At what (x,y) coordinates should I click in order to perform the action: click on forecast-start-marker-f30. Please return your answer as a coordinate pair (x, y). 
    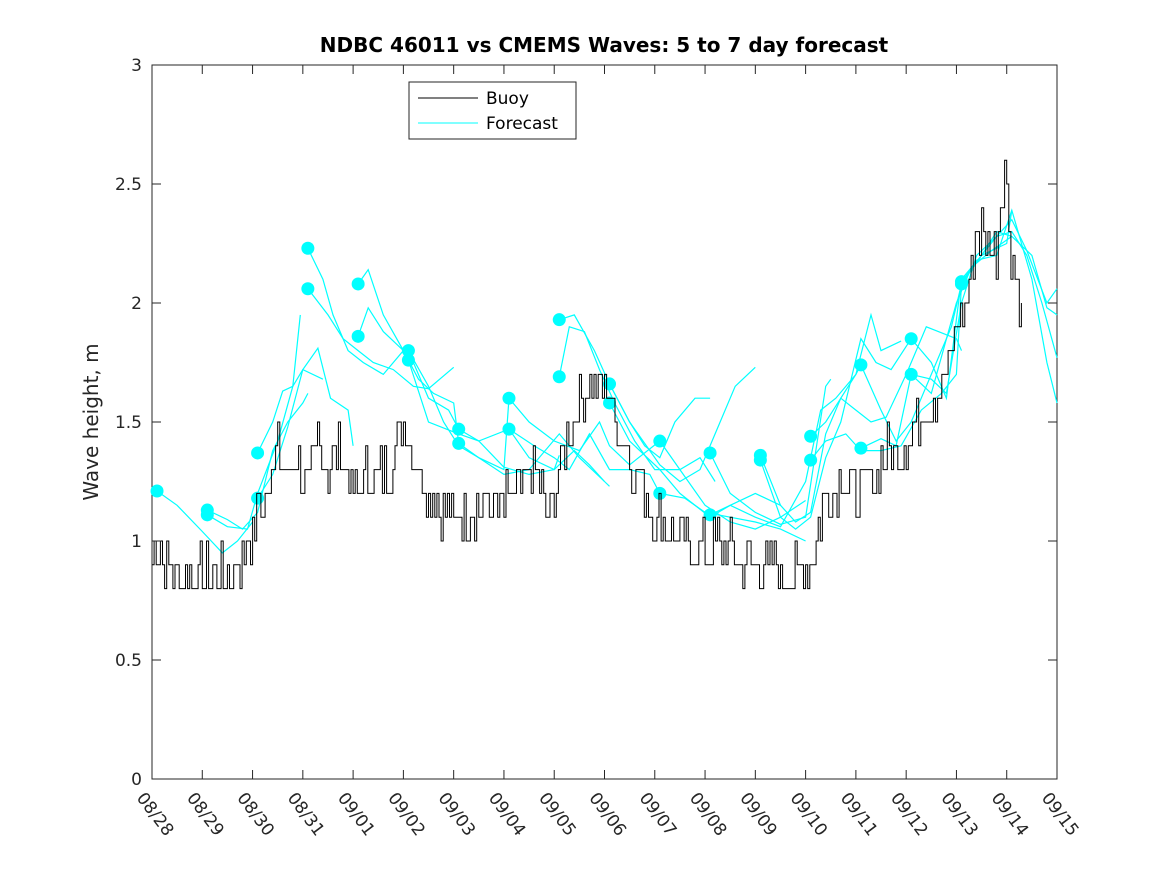
    Looking at the image, I should click on (911, 339).